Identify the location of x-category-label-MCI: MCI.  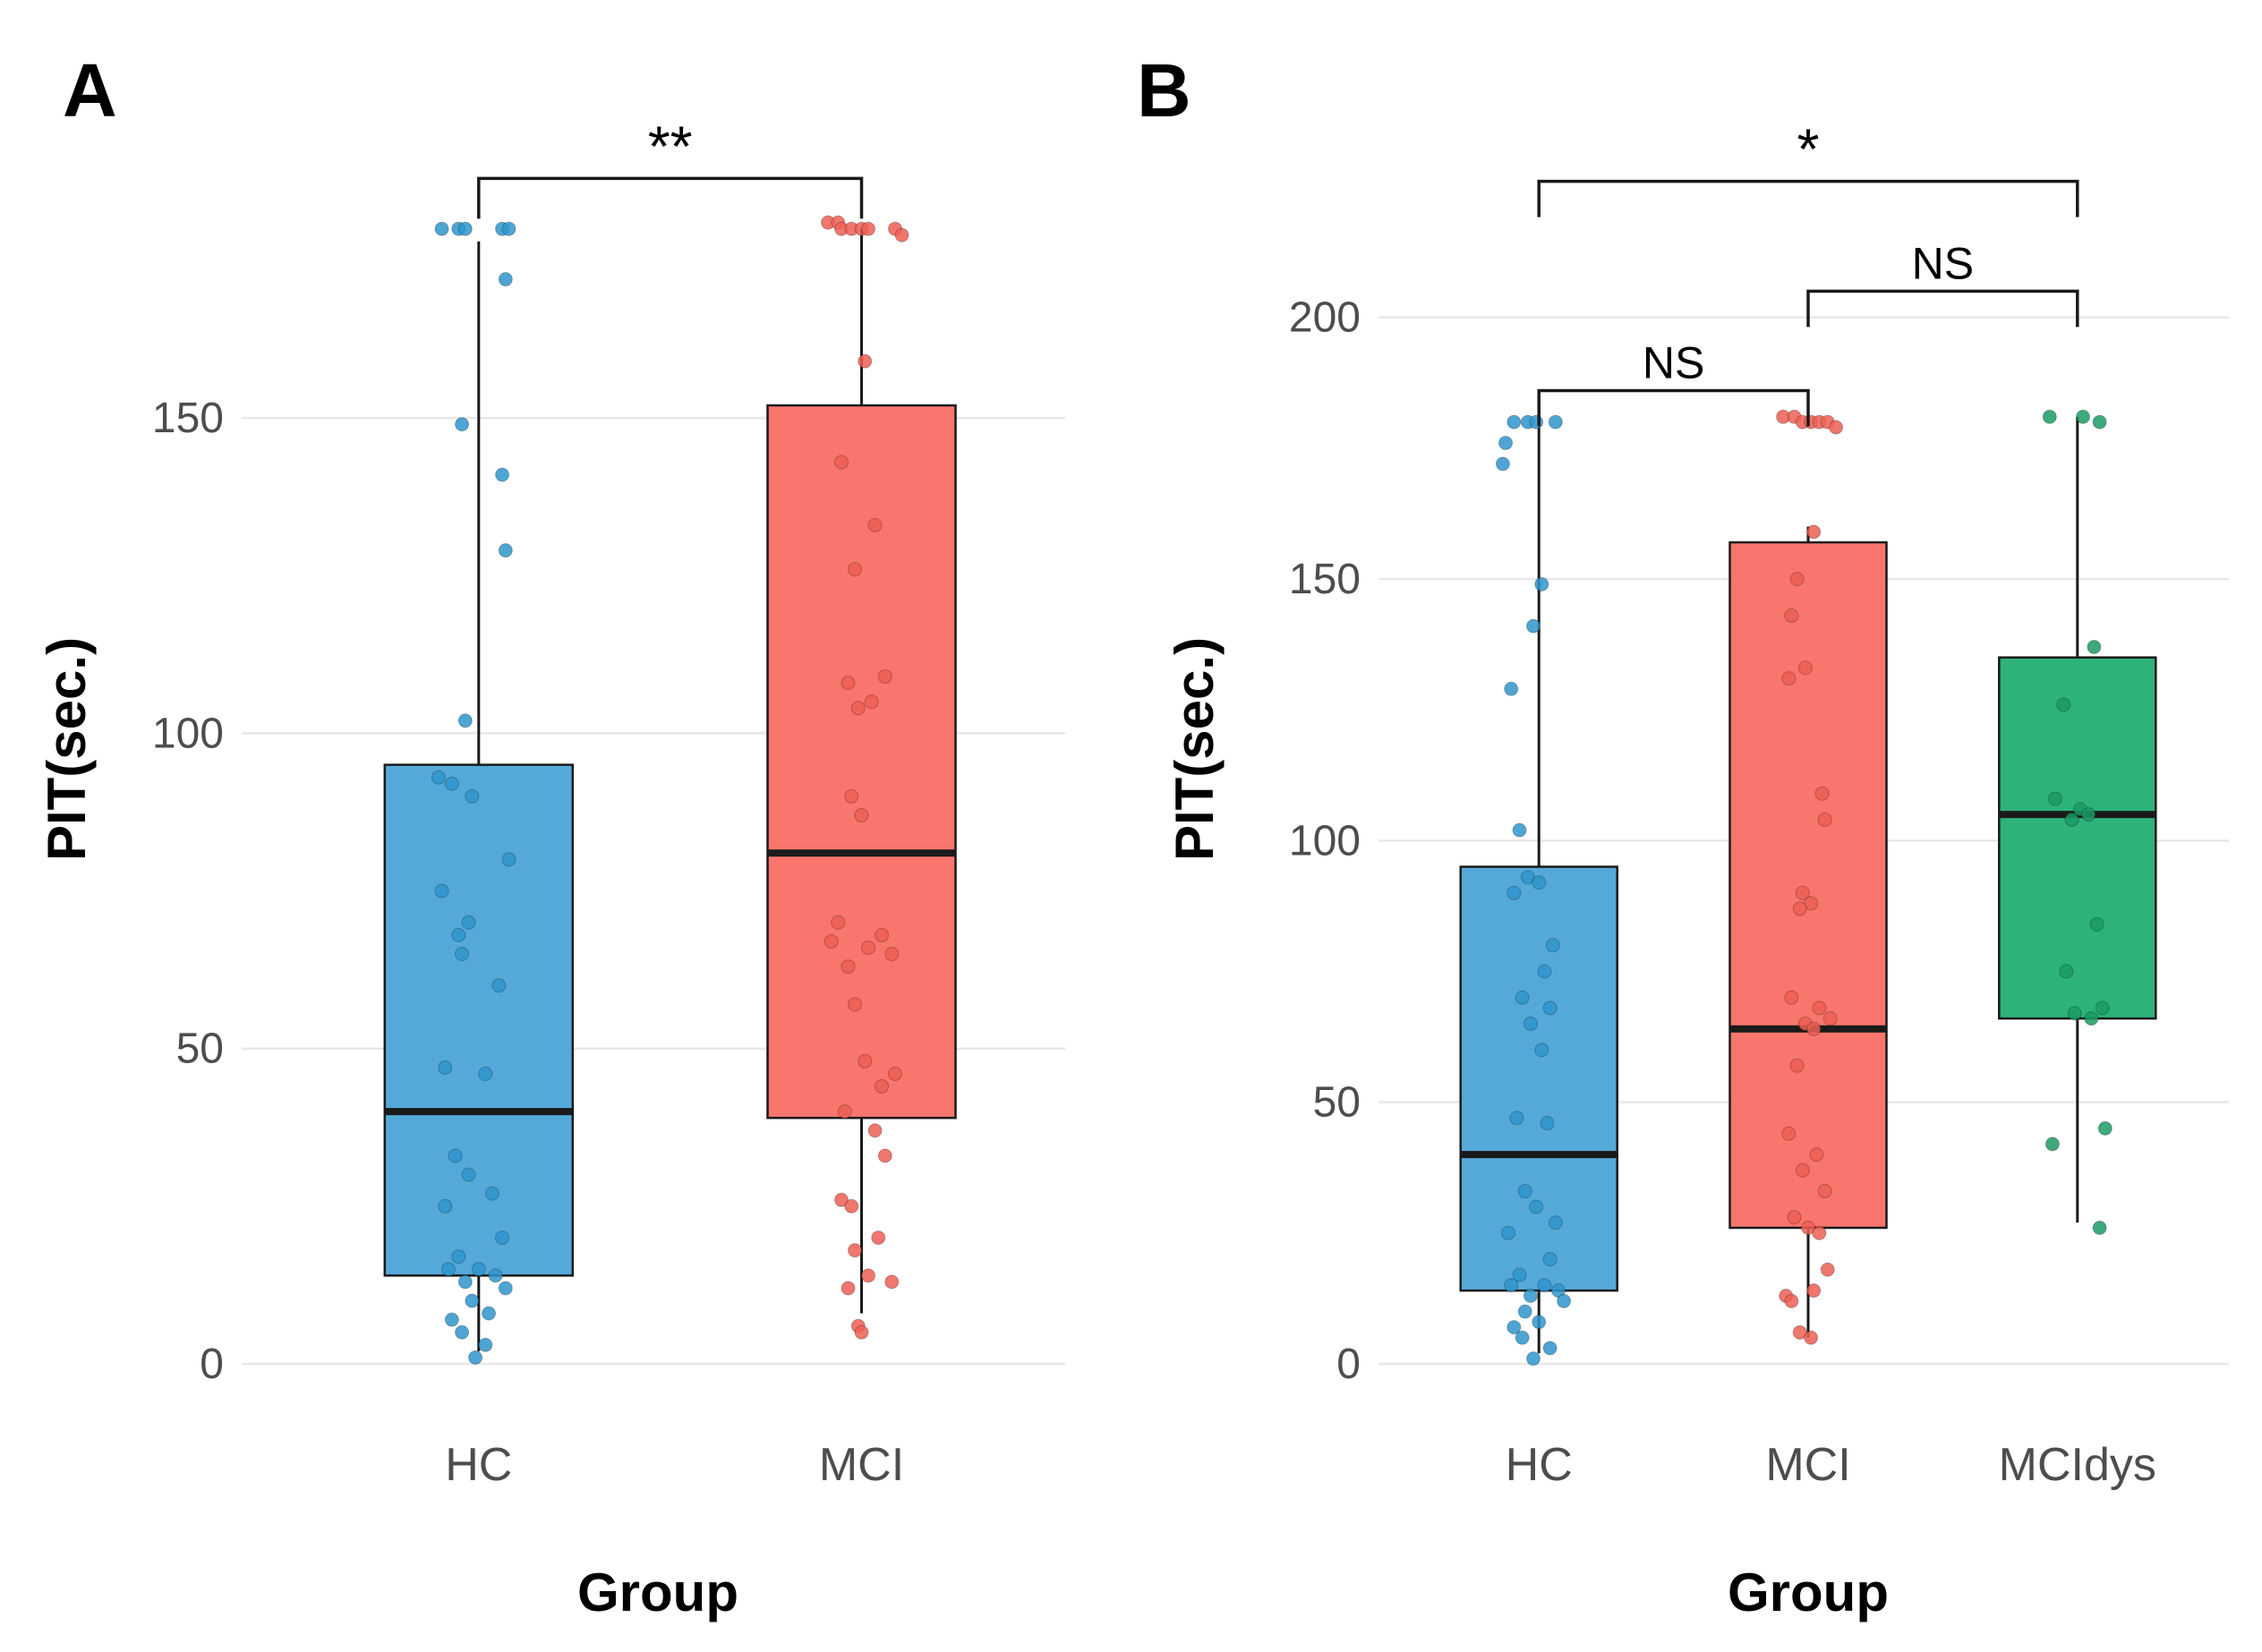
(862, 1465).